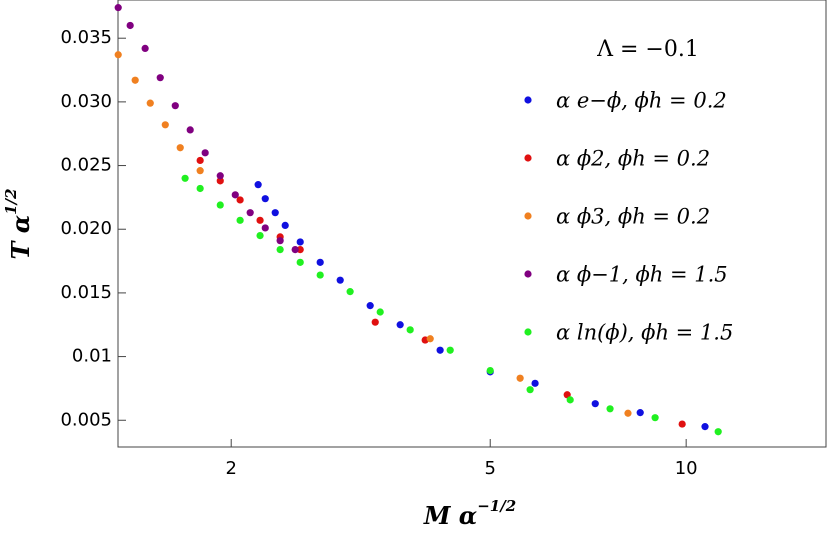 The height and width of the screenshot is (541, 830). What do you see at coordinates (642, 275) in the screenshot?
I see `legend-label: α ϕ−1, ϕh = 1.5` at bounding box center [642, 275].